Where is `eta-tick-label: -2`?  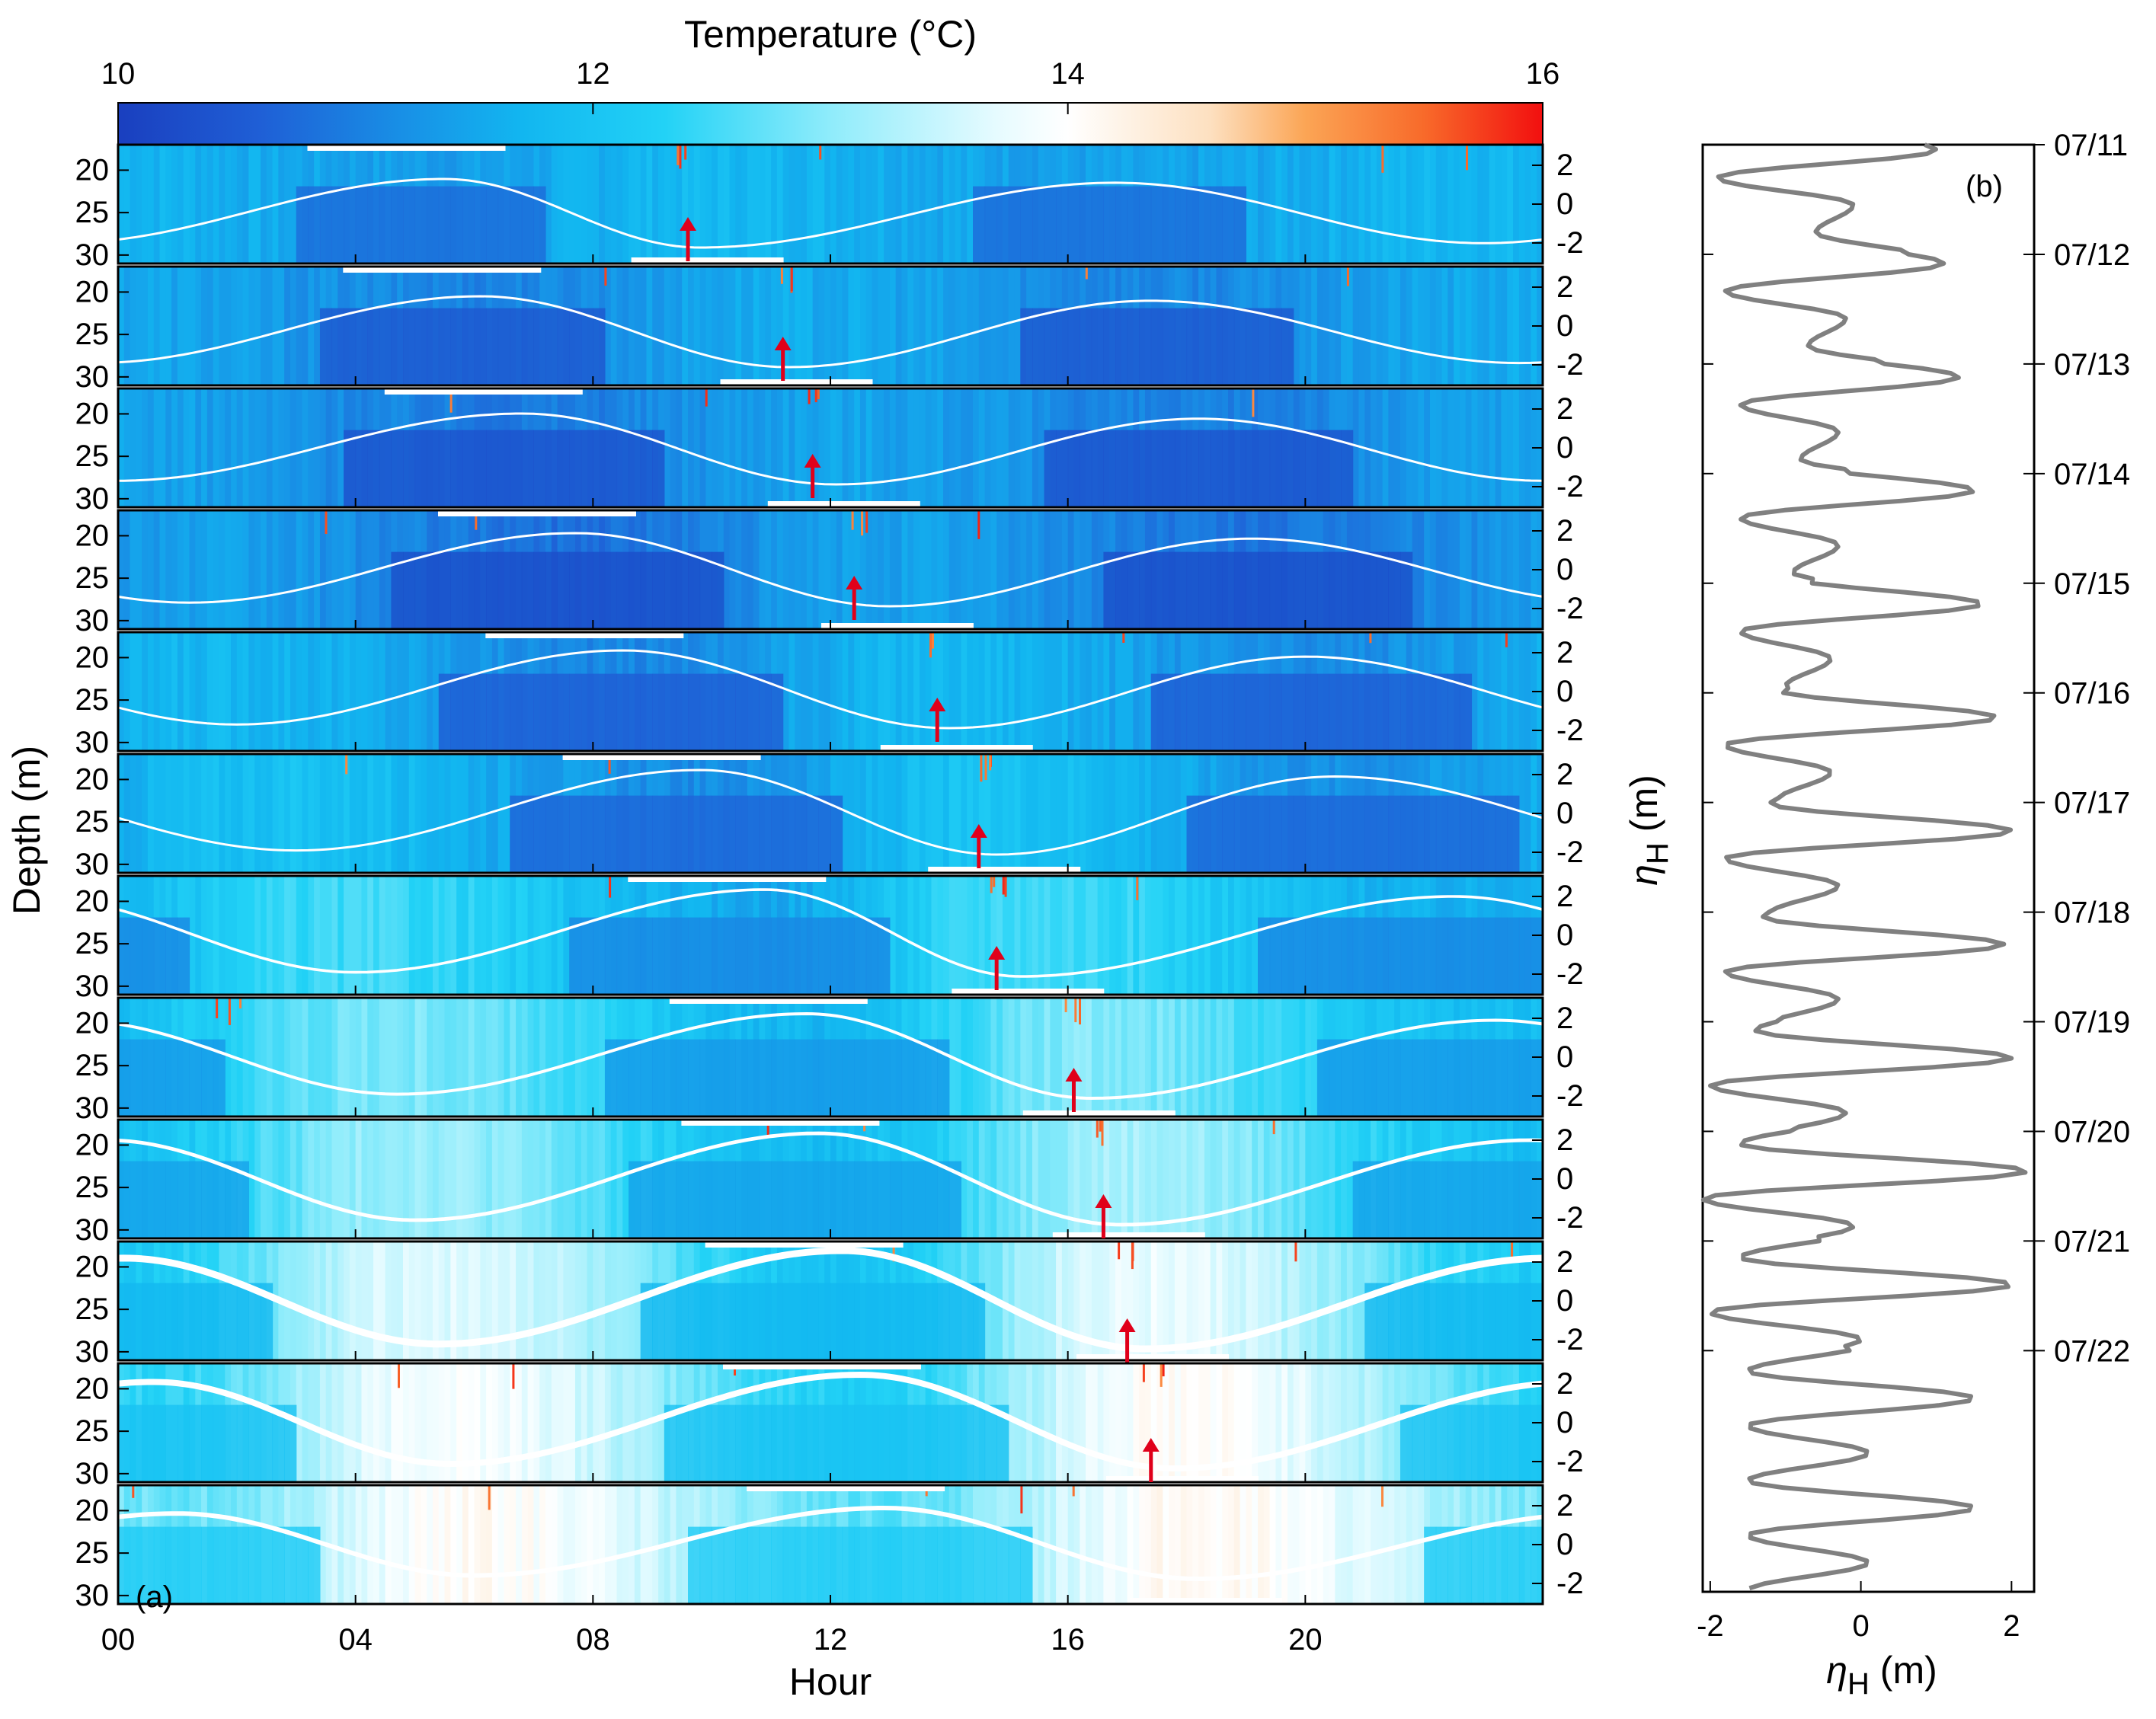
eta-tick-label: -2 is located at coordinates (1570, 243).